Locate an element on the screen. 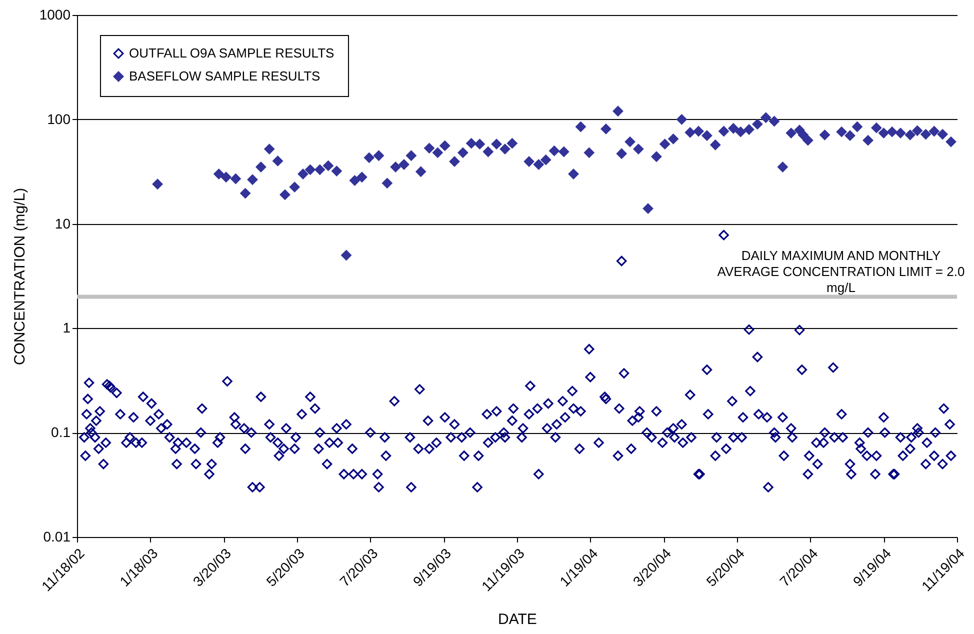  y-tick-label: 1 is located at coordinates (66, 328).